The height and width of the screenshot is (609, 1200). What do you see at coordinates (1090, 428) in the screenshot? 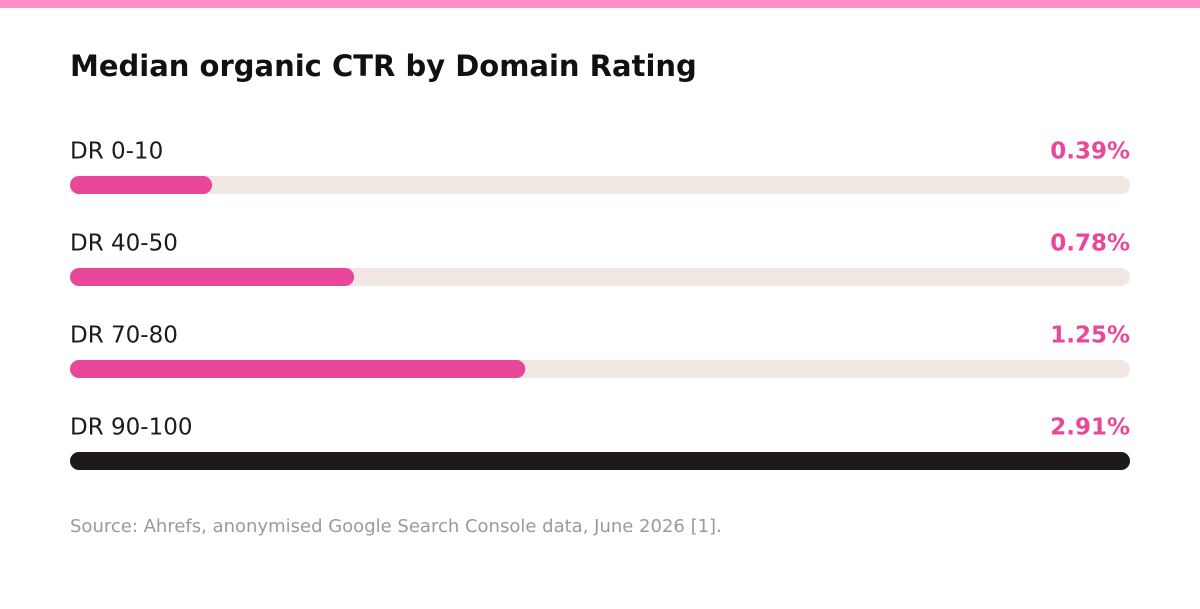
I see `value-label: 2.91%` at bounding box center [1090, 428].